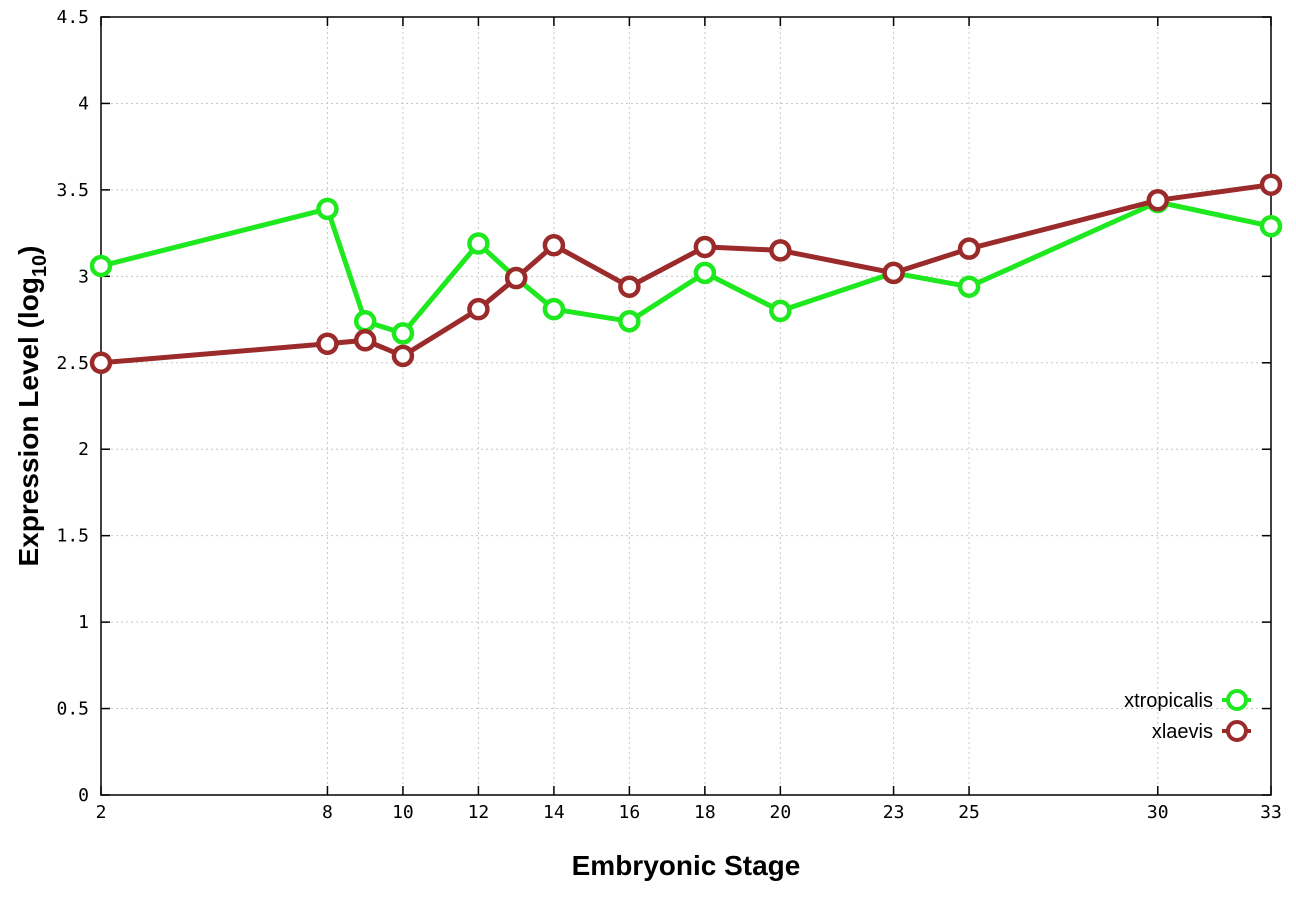  What do you see at coordinates (83, 622) in the screenshot?
I see `y-tick-label: 1` at bounding box center [83, 622].